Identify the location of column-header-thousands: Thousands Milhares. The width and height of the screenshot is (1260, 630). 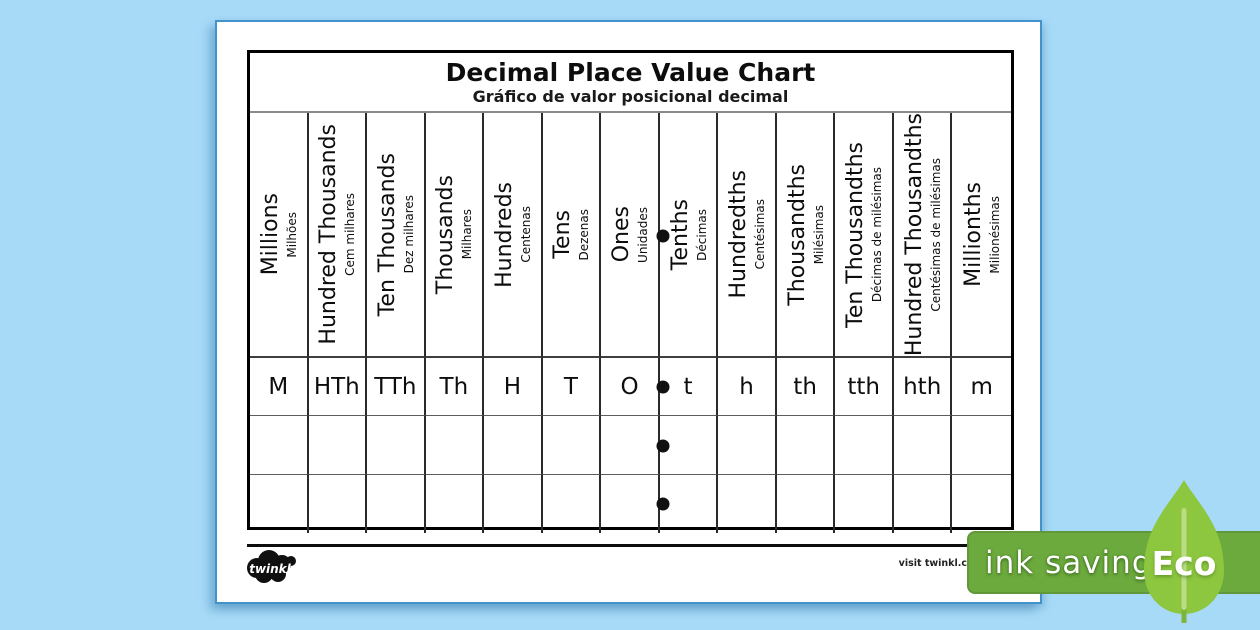
(455, 235).